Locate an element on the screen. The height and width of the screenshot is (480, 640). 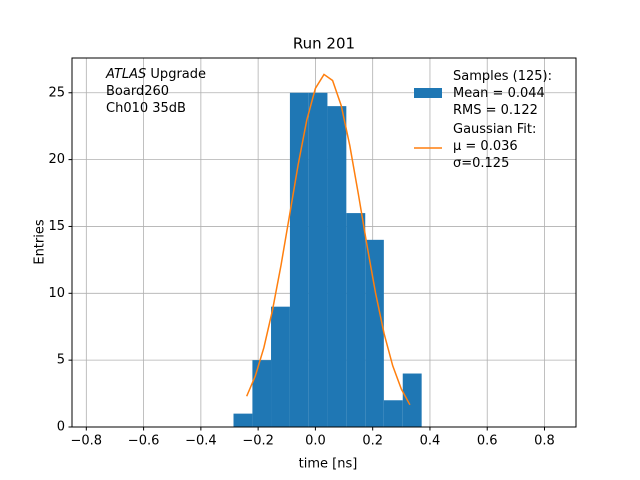
y-axis-label: Entries is located at coordinates (40, 242).